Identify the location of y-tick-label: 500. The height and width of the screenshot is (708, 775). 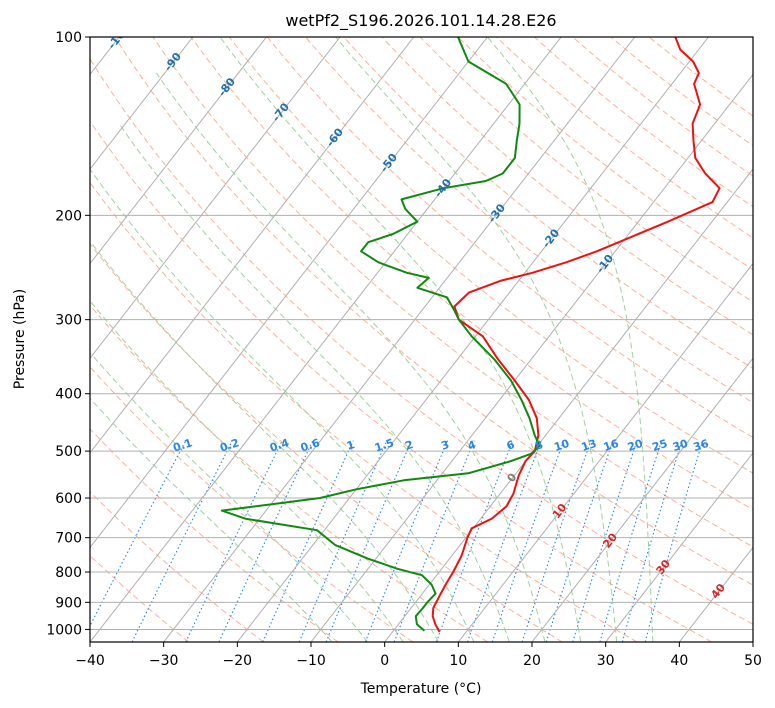
(68, 452).